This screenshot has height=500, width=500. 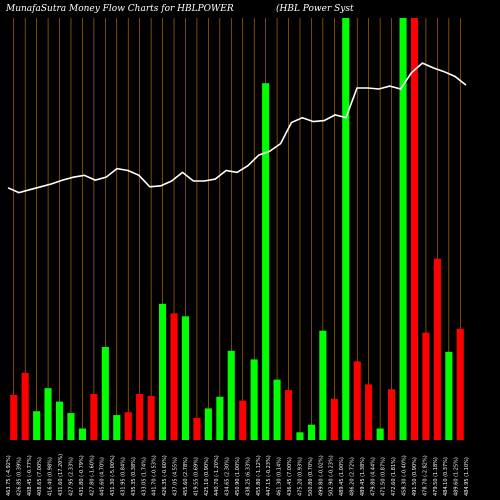 I want to click on x-tick-label: 502.90 (-0.23%), so click(x=332, y=475).